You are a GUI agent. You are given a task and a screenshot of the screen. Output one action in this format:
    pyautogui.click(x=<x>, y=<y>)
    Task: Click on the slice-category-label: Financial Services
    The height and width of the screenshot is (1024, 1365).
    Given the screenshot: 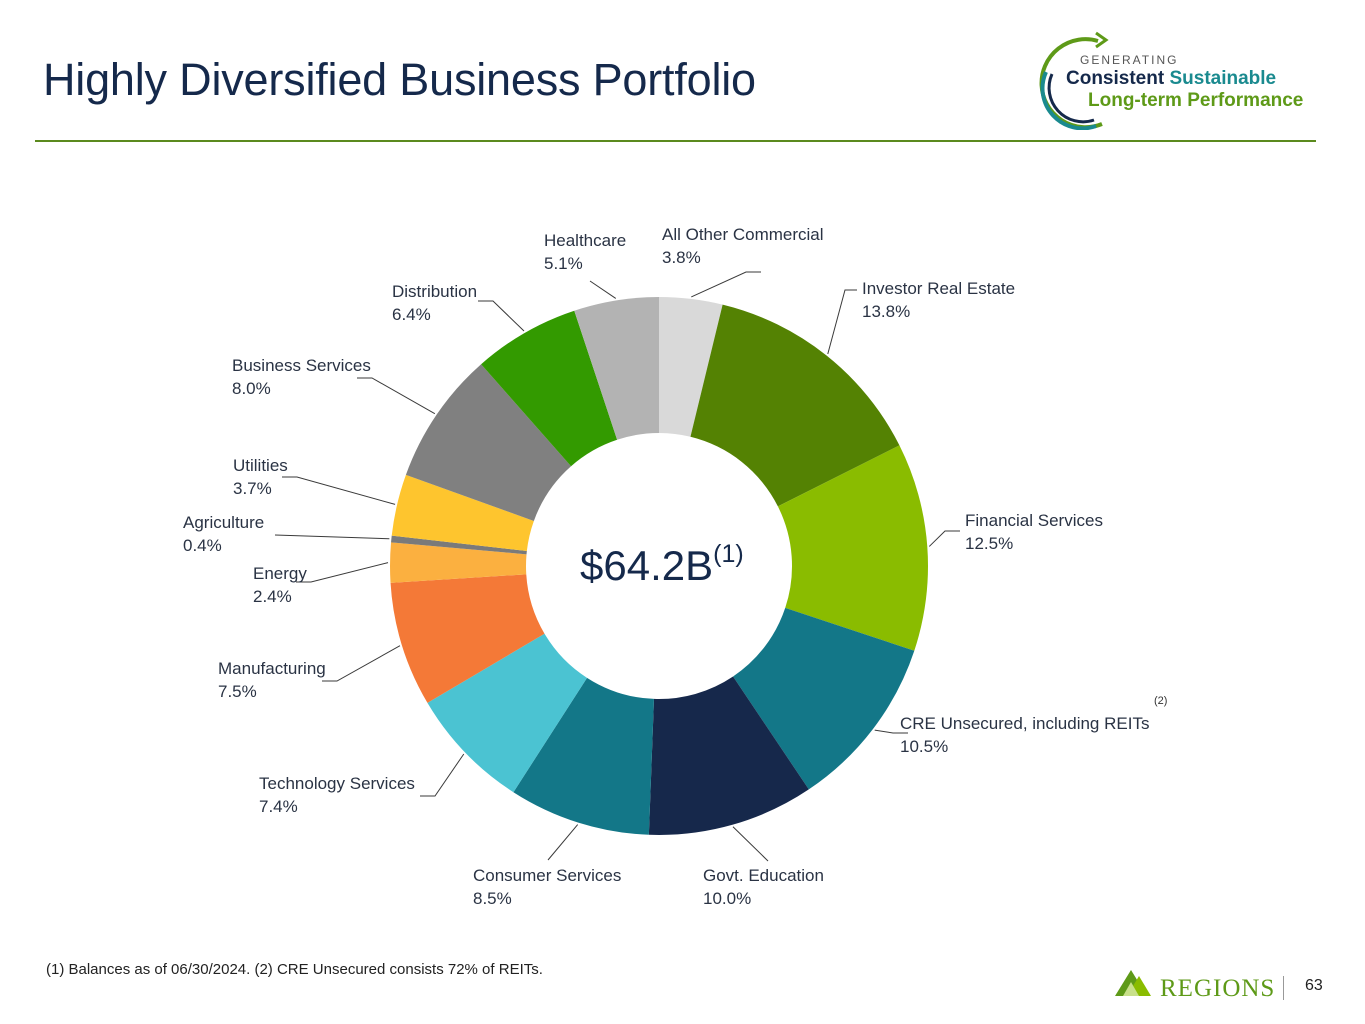 What is the action you would take?
    pyautogui.click(x=1034, y=520)
    